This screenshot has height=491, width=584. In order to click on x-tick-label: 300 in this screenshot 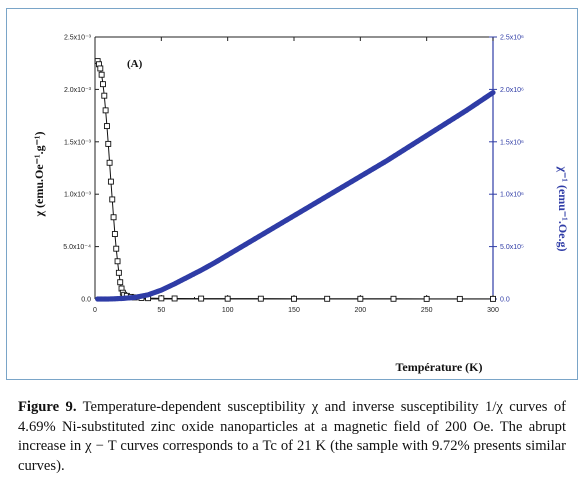, I will do `click(493, 310)`.